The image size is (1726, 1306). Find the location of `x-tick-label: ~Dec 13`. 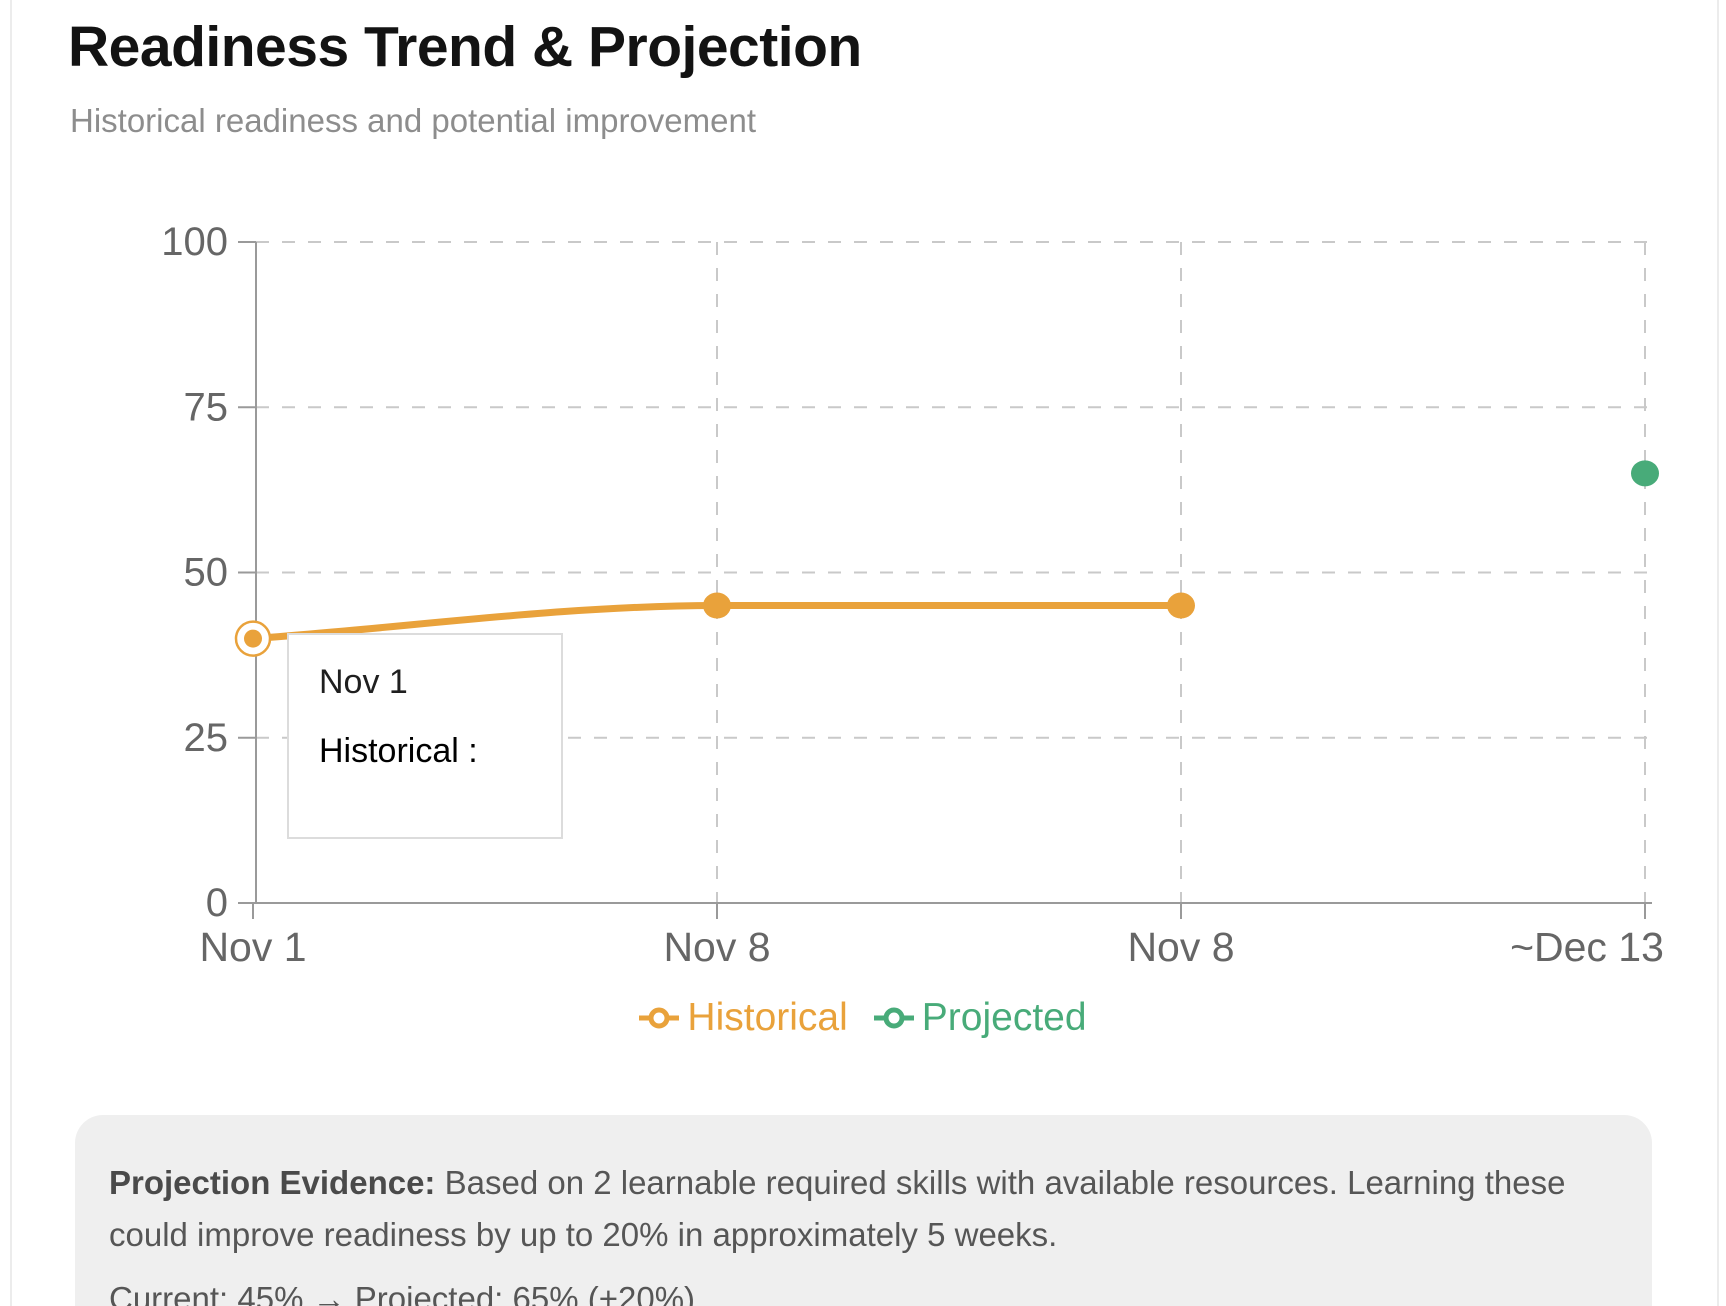

x-tick-label: ~Dec 13 is located at coordinates (1587, 947).